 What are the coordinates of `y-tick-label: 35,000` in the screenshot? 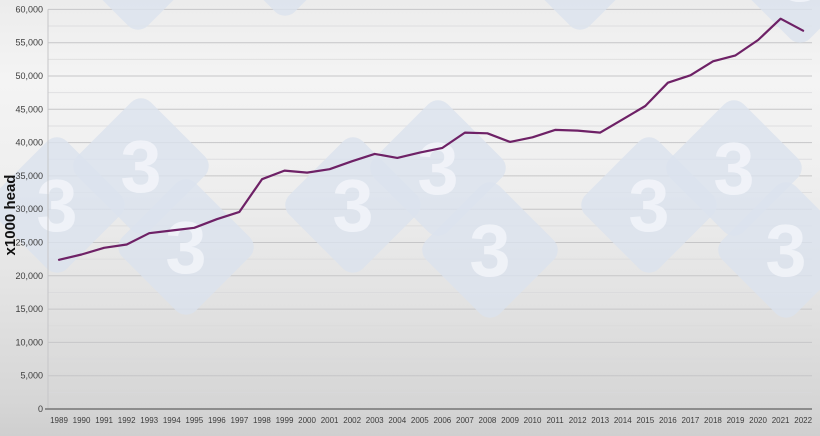 It's located at (29, 176).